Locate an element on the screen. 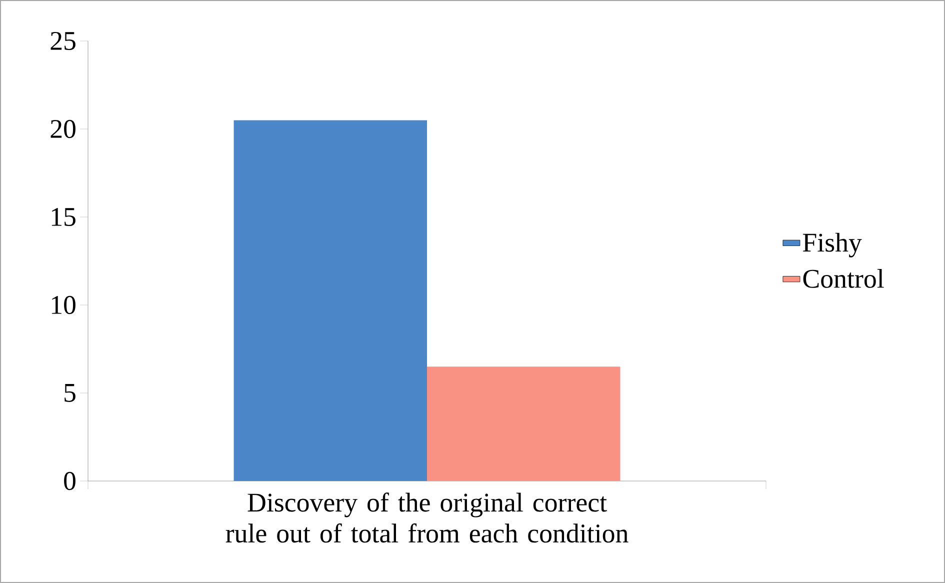 The height and width of the screenshot is (583, 945). y-tick-label: 10 is located at coordinates (64, 305).